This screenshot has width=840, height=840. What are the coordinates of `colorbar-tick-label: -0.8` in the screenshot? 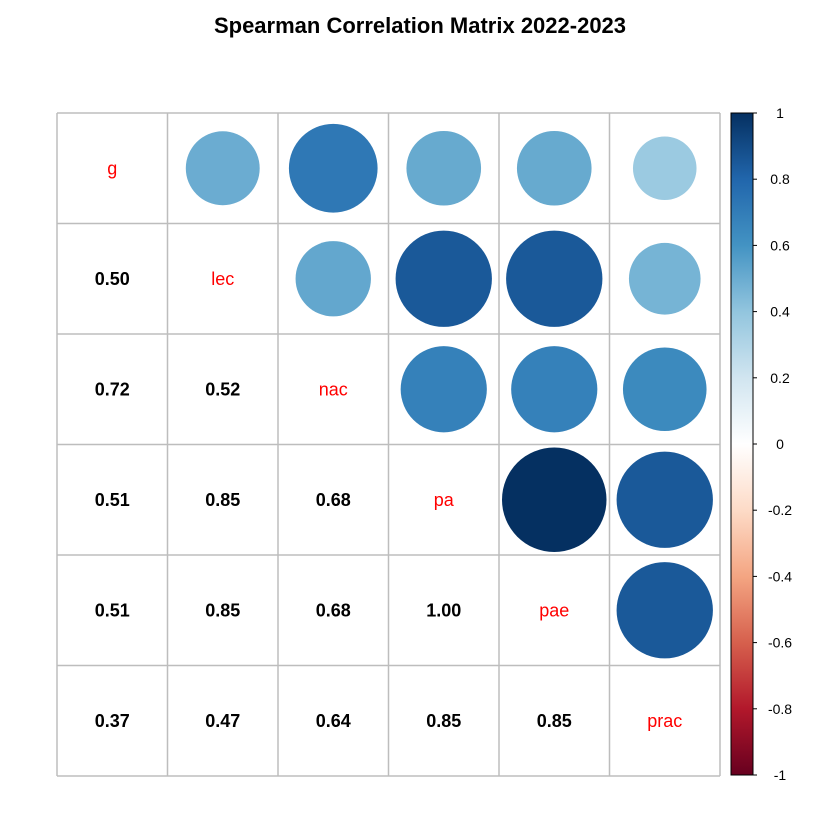 It's located at (780, 709).